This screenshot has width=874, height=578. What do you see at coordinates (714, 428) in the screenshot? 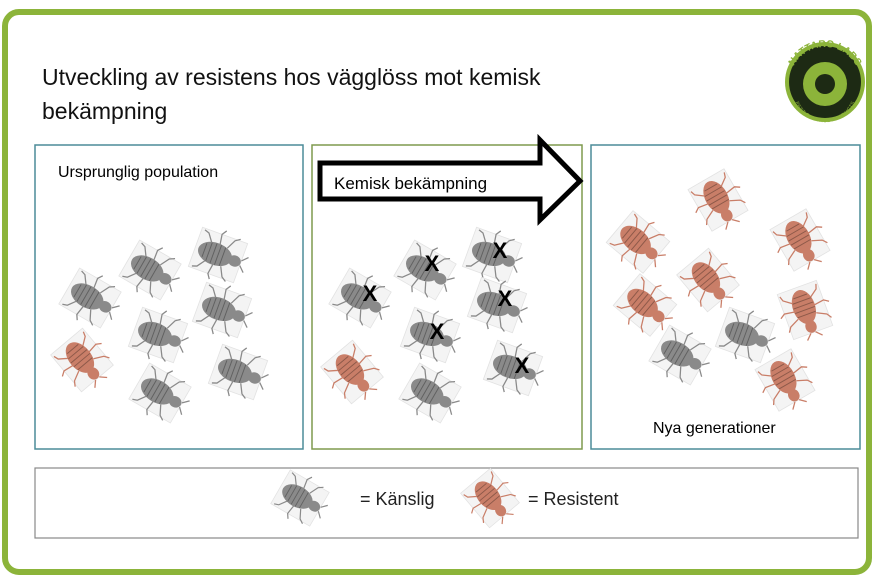
I see `panel-label: Nya generationer` at bounding box center [714, 428].